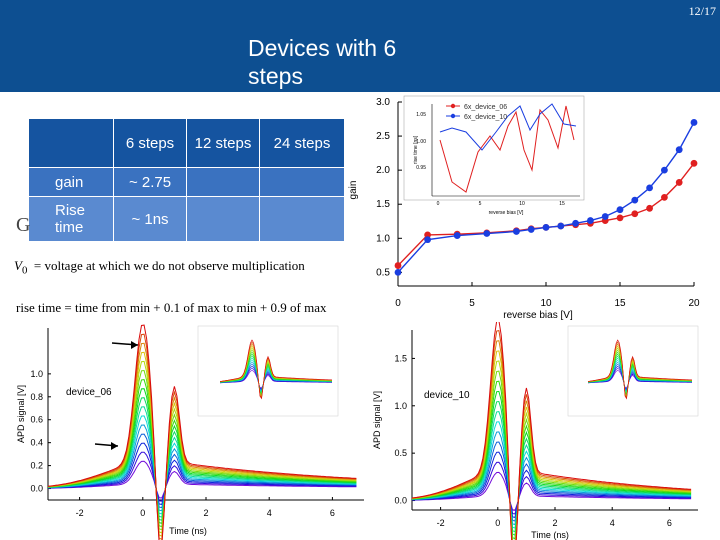 The height and width of the screenshot is (540, 720). What do you see at coordinates (36, 489) in the screenshot?
I see `w06-ytick-label: 0.0` at bounding box center [36, 489].